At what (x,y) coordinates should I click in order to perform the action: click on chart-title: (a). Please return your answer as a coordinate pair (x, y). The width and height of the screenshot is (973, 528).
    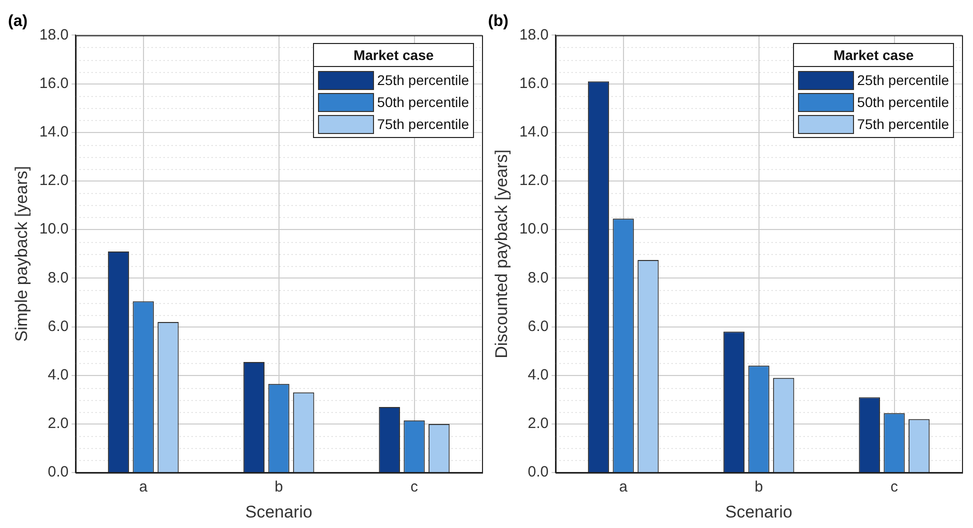
    Looking at the image, I should click on (18, 21).